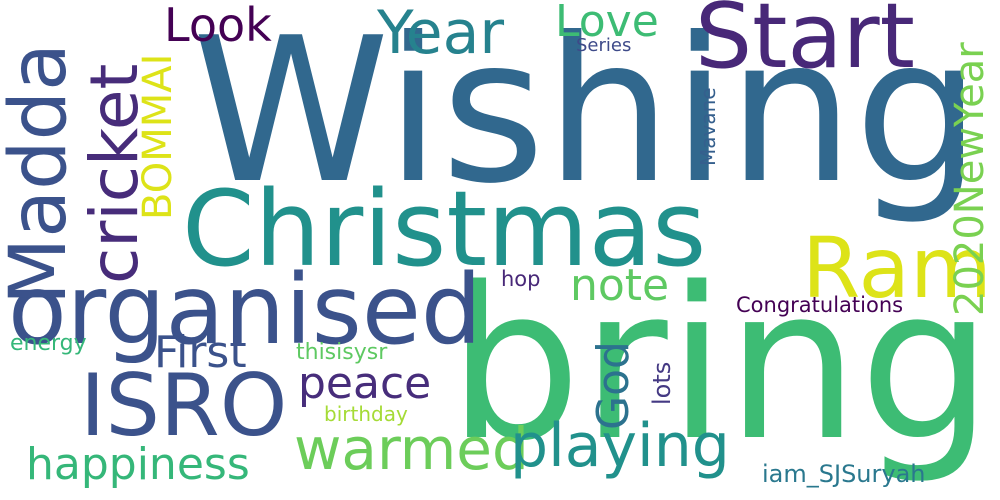 The width and height of the screenshot is (1000, 500). What do you see at coordinates (158, 136) in the screenshot?
I see `word-bommai: BOMMAI` at bounding box center [158, 136].